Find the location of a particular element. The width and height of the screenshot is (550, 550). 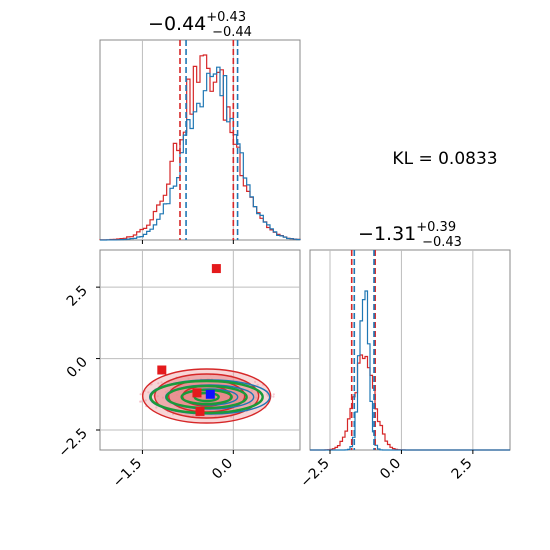

tick-label-x2-1: 0.0 is located at coordinates (390, 469).